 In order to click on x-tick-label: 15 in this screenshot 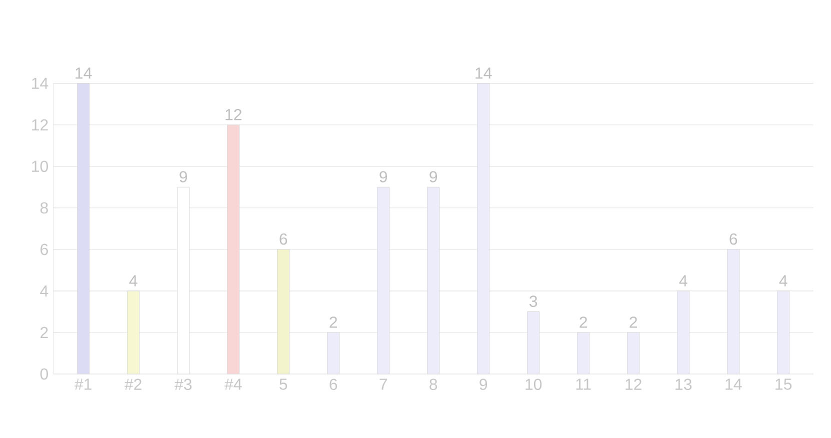, I will do `click(784, 384)`.